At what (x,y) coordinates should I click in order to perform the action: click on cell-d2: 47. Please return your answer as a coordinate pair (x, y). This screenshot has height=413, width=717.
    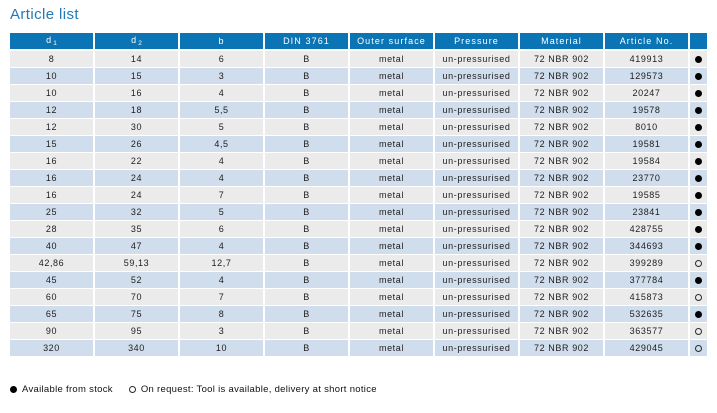
    Looking at the image, I should click on (137, 246).